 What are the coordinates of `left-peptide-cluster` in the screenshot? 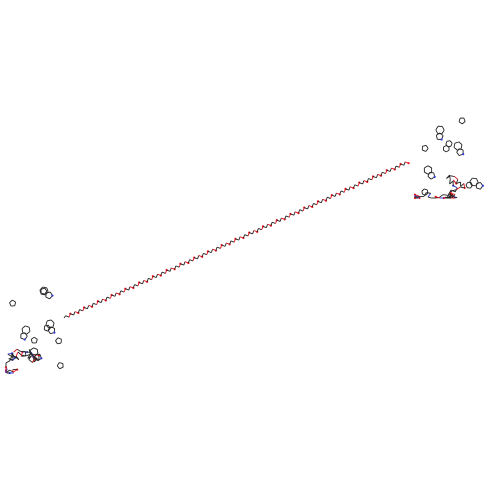 It's located at (34, 330).